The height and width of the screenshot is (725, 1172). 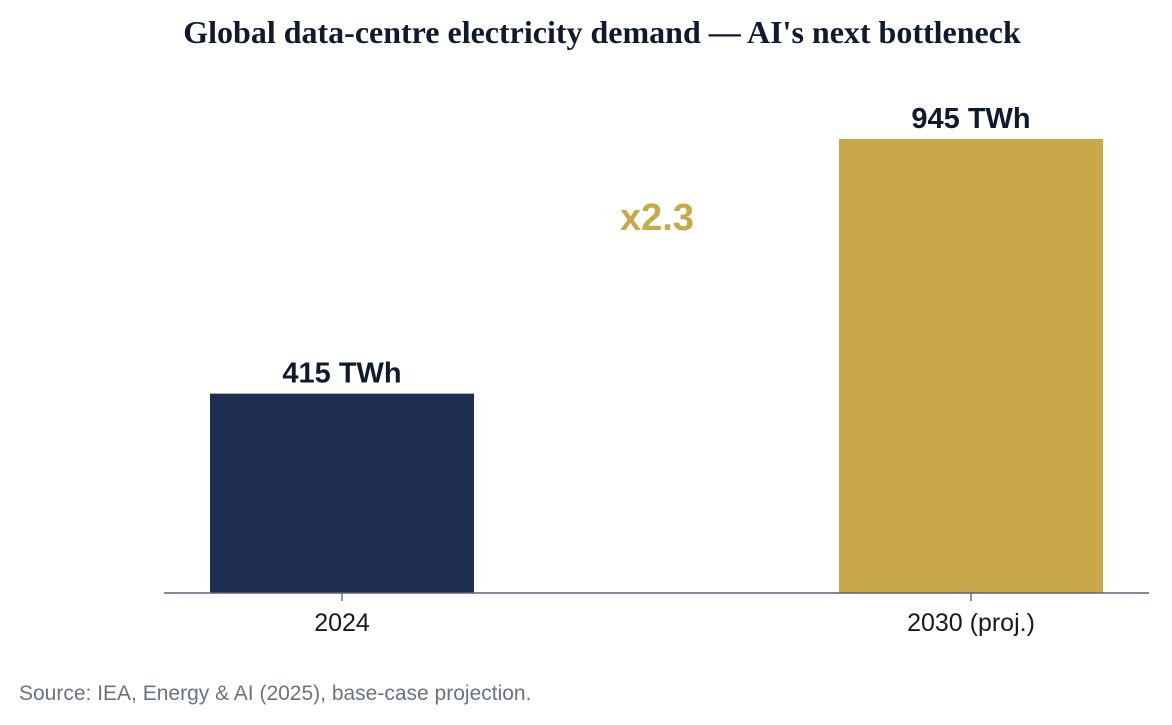 What do you see at coordinates (342, 623) in the screenshot?
I see `x-tick-label-2024: 2024` at bounding box center [342, 623].